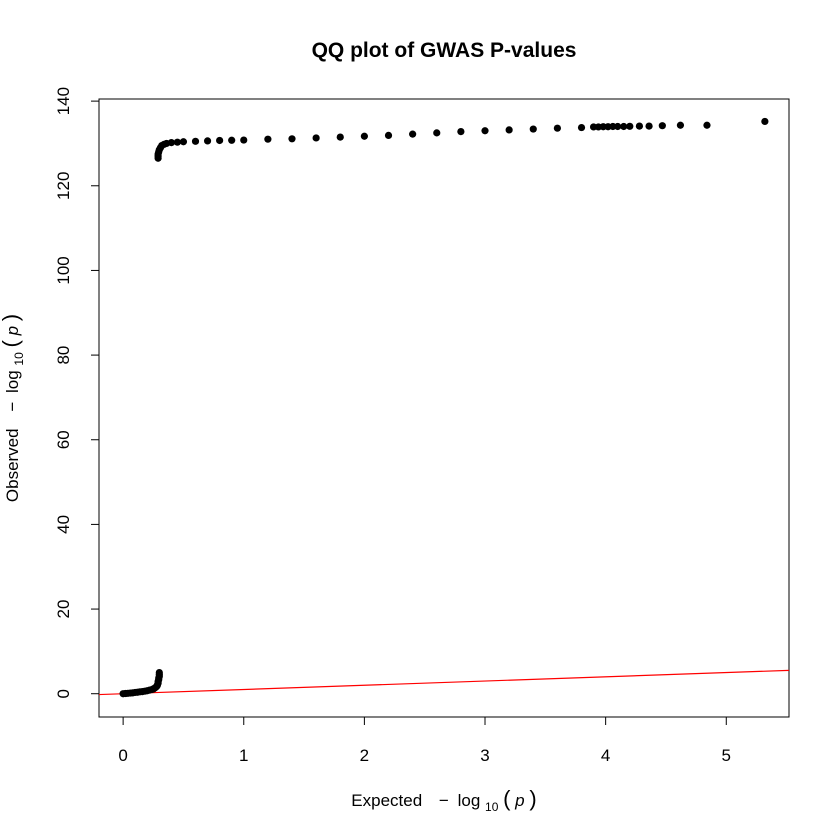 This screenshot has height=840, width=840. What do you see at coordinates (77, 392) in the screenshot?
I see `y-axis: 0 20 40 60 80 100 120 140` at bounding box center [77, 392].